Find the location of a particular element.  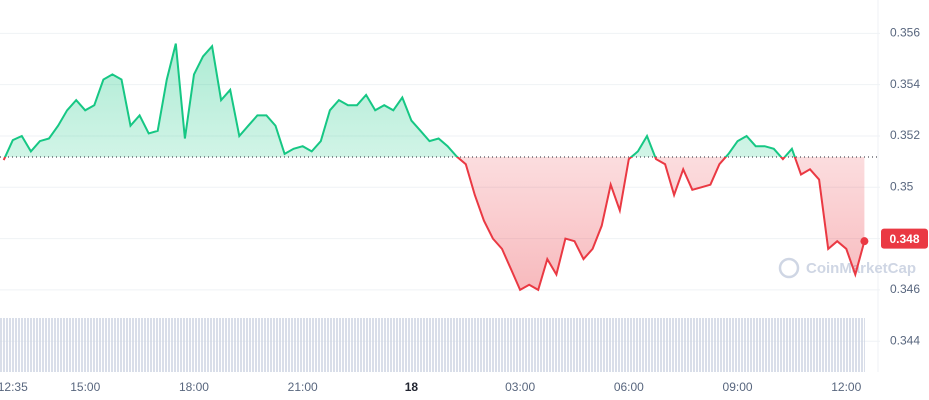

y-tick-label: 0.35 is located at coordinates (902, 186).